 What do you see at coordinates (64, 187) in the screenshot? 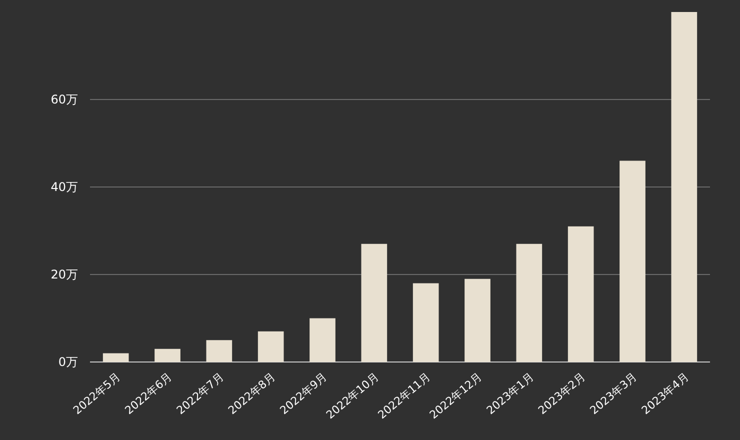
I see `y-tick-label: 40万` at bounding box center [64, 187].